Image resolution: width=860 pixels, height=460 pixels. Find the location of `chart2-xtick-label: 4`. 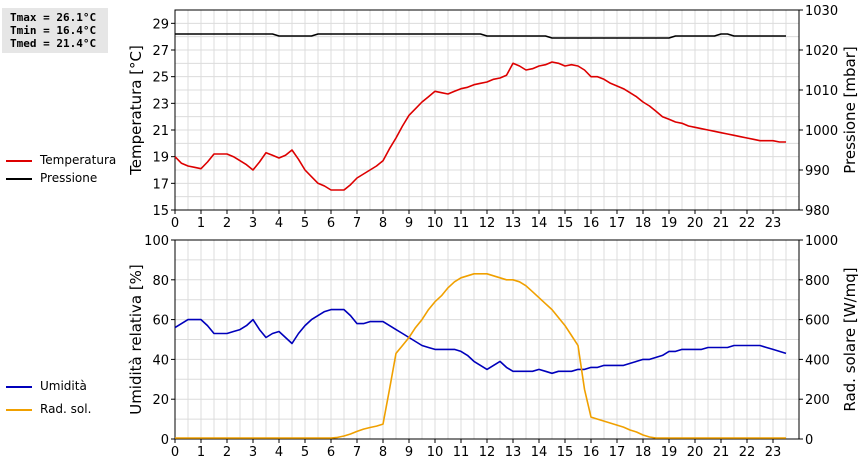

chart2-xtick-label: 4 is located at coordinates (279, 452).